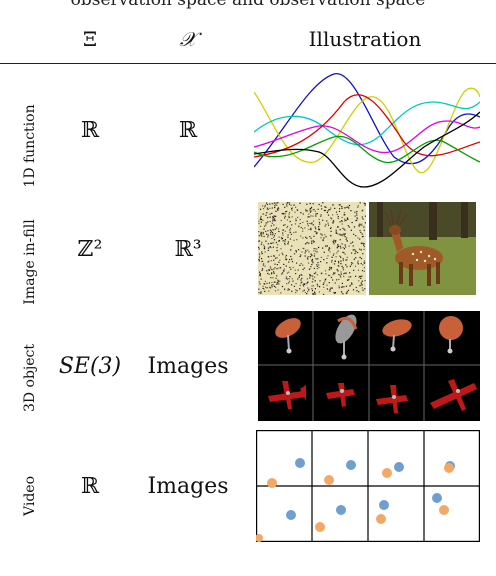  I want to click on cut-header-text: observation space and observation space, so click(248, 5).